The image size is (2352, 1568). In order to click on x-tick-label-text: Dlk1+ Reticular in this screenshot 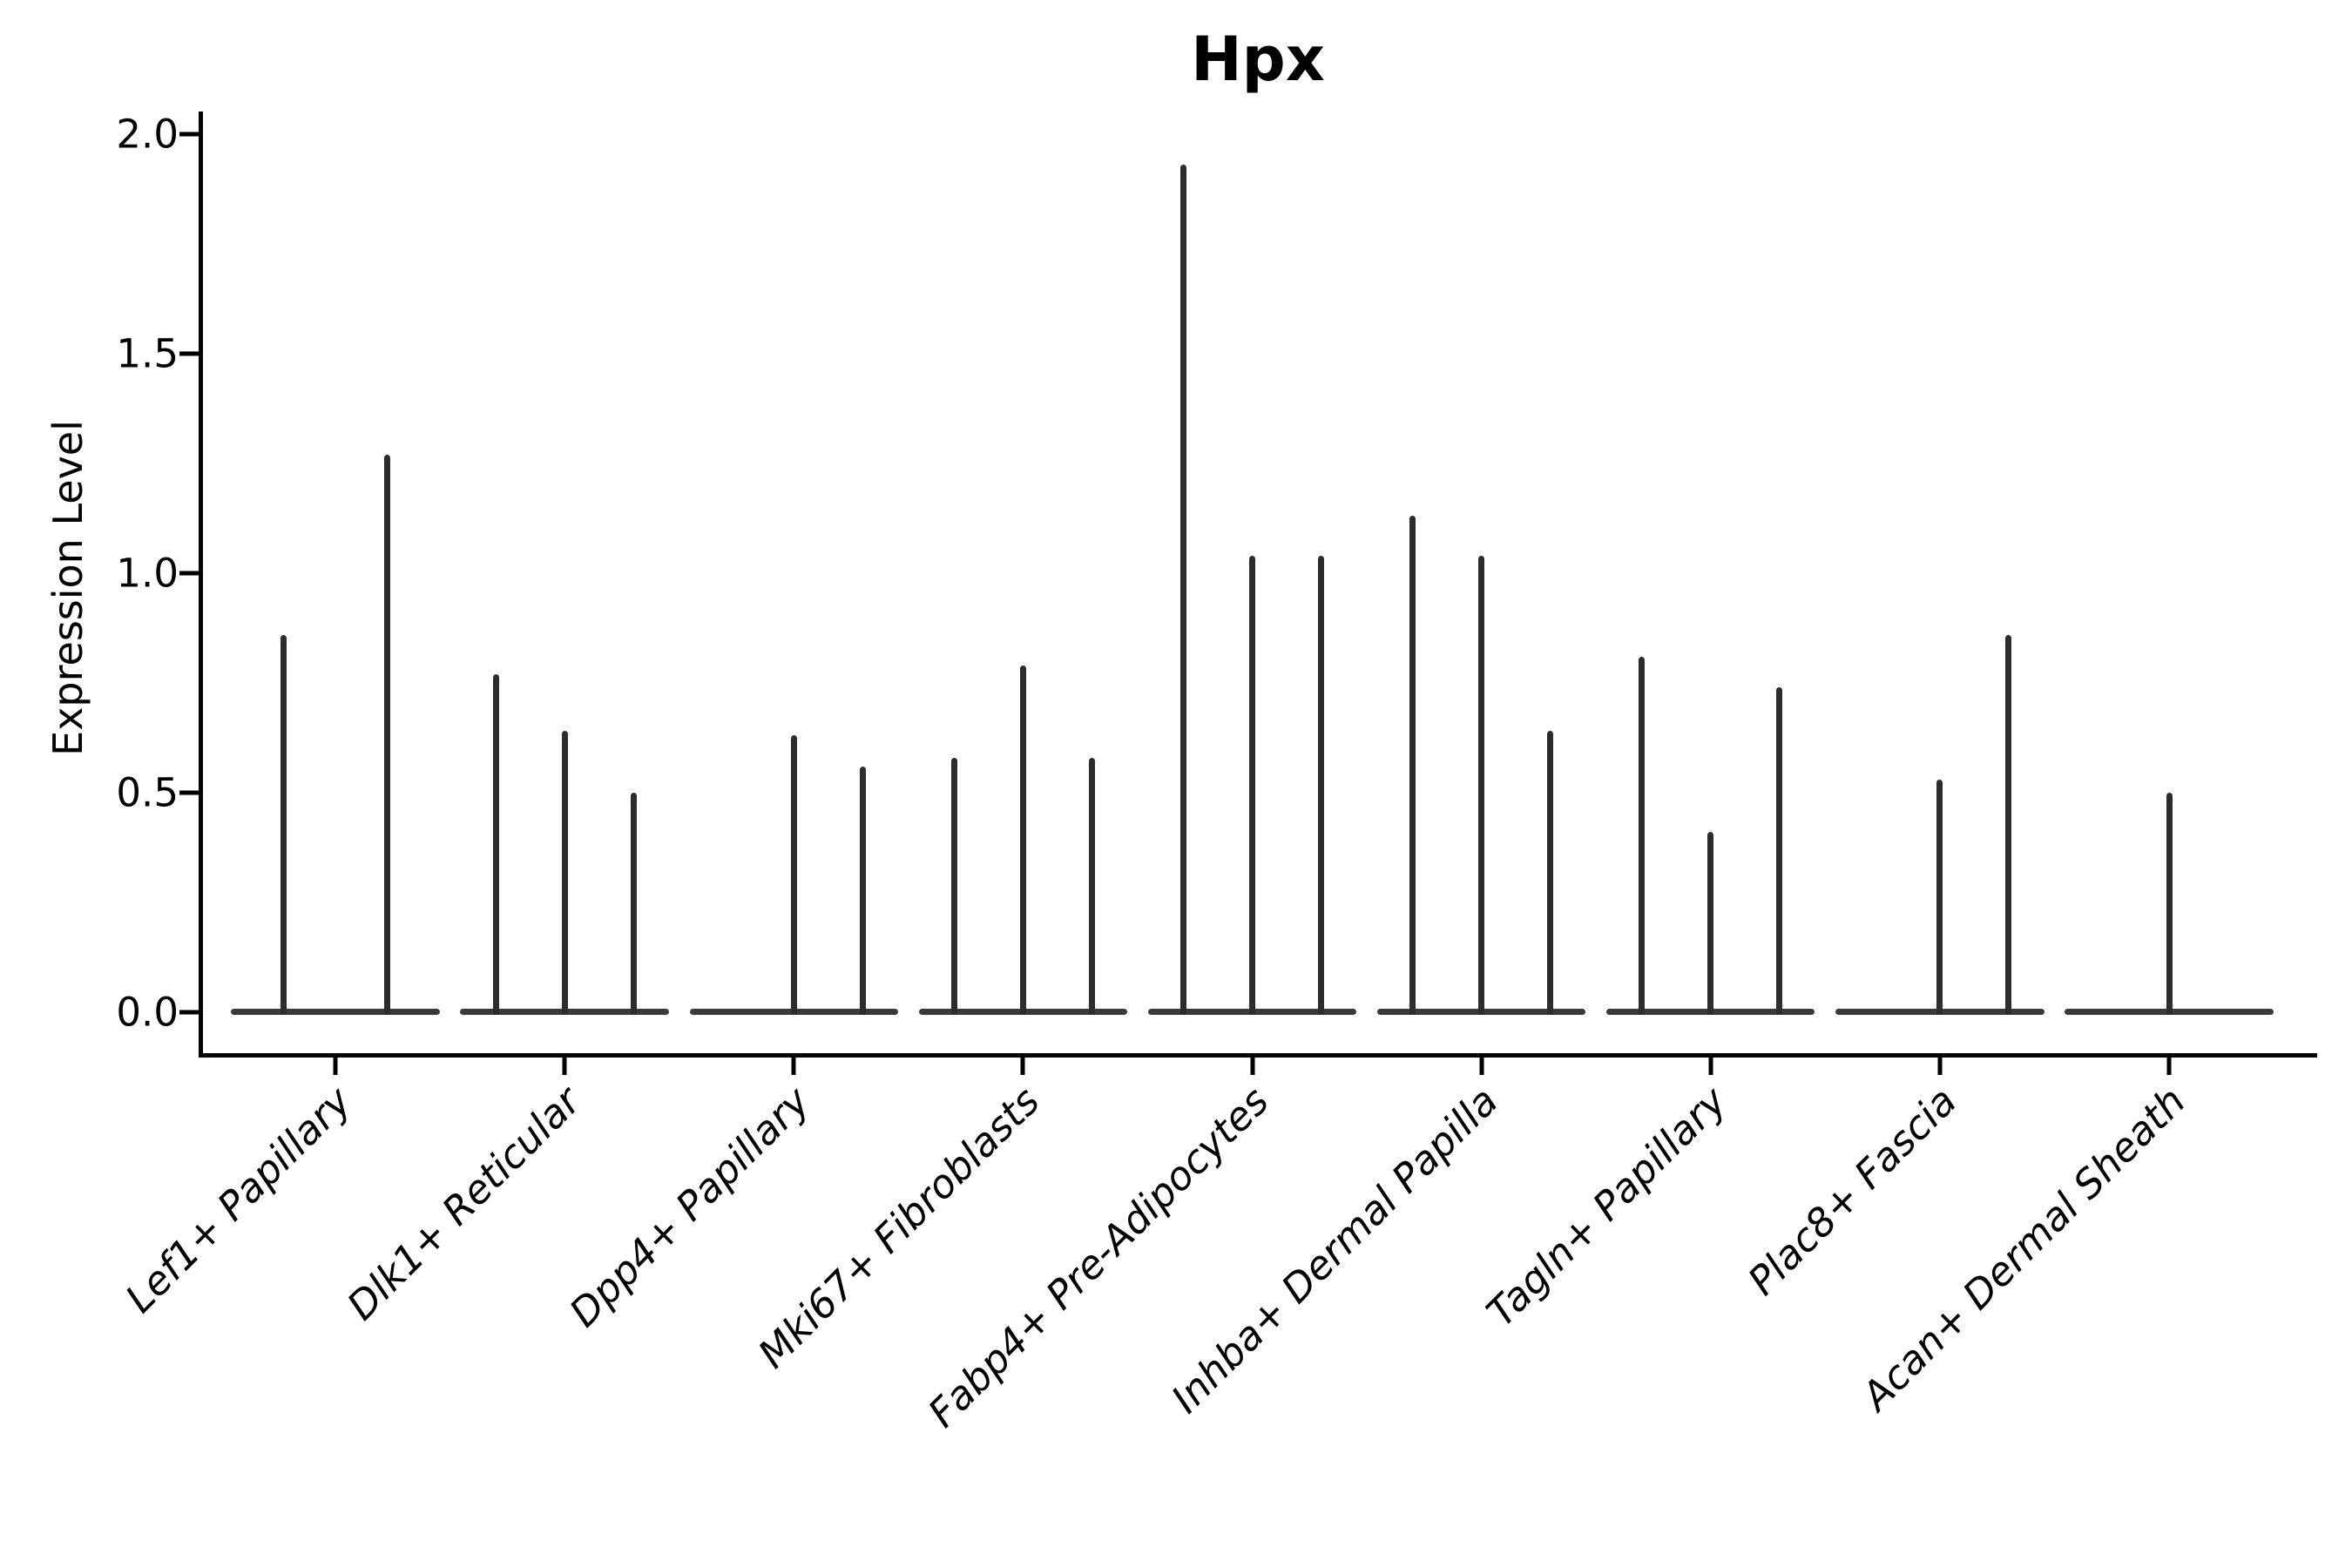, I will do `click(464, 1203)`.